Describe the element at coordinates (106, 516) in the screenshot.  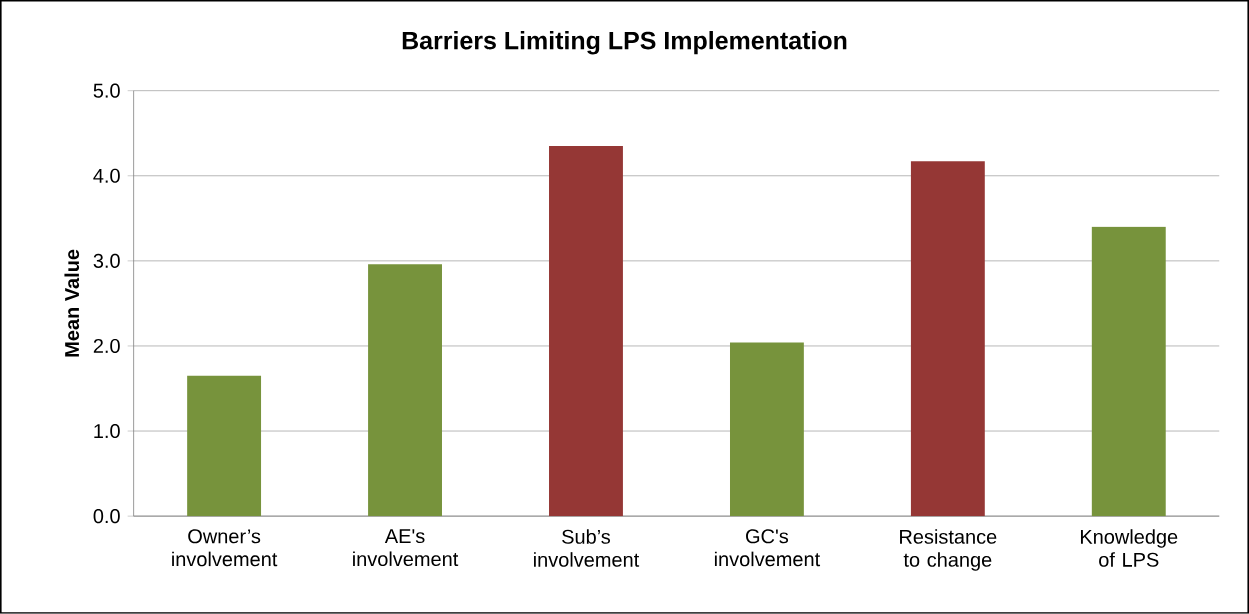
I see `y-tick-label: 0.0` at that location.